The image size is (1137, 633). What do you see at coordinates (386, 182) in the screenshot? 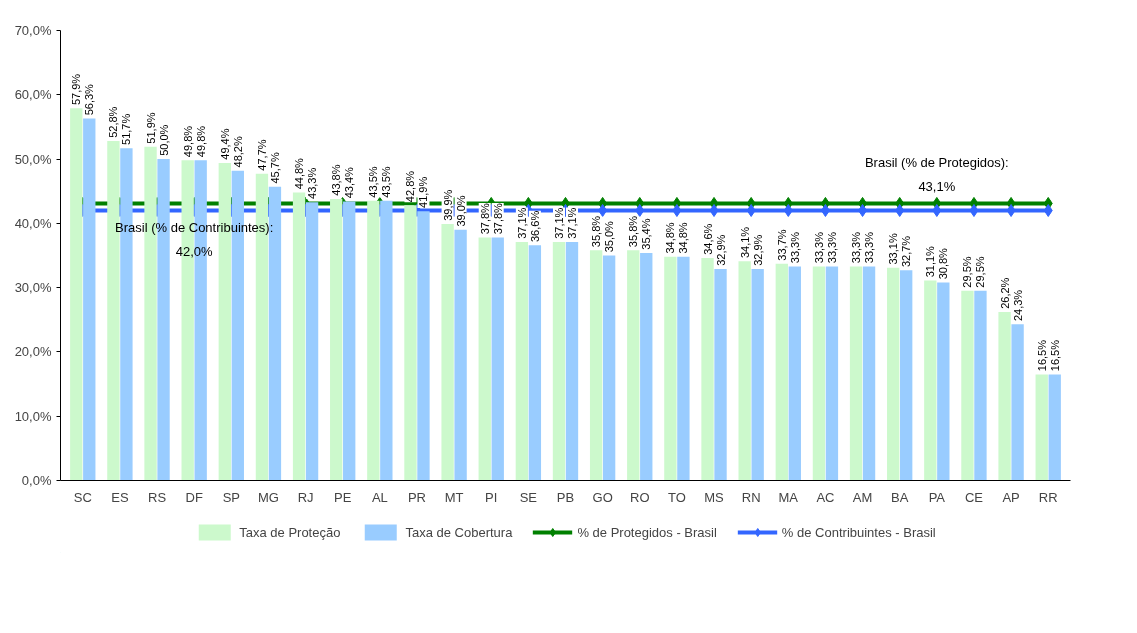
I see `data-label: 43,5%` at bounding box center [386, 182].